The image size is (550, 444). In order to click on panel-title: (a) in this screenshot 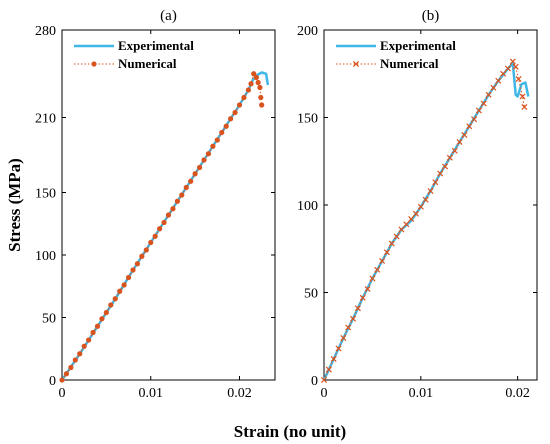, I will do `click(168, 16)`.